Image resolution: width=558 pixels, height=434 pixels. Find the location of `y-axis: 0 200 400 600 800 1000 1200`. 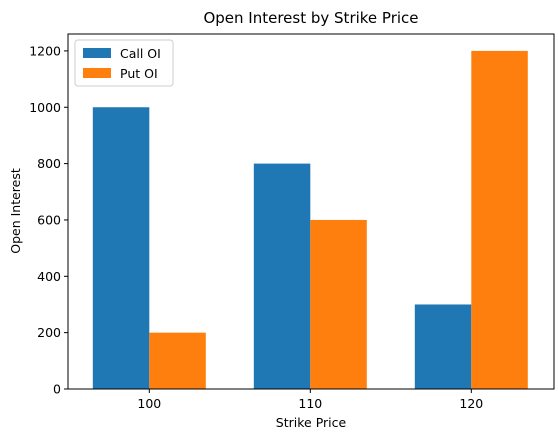

y-axis: 0 200 400 600 800 1000 1200 is located at coordinates (48, 220).